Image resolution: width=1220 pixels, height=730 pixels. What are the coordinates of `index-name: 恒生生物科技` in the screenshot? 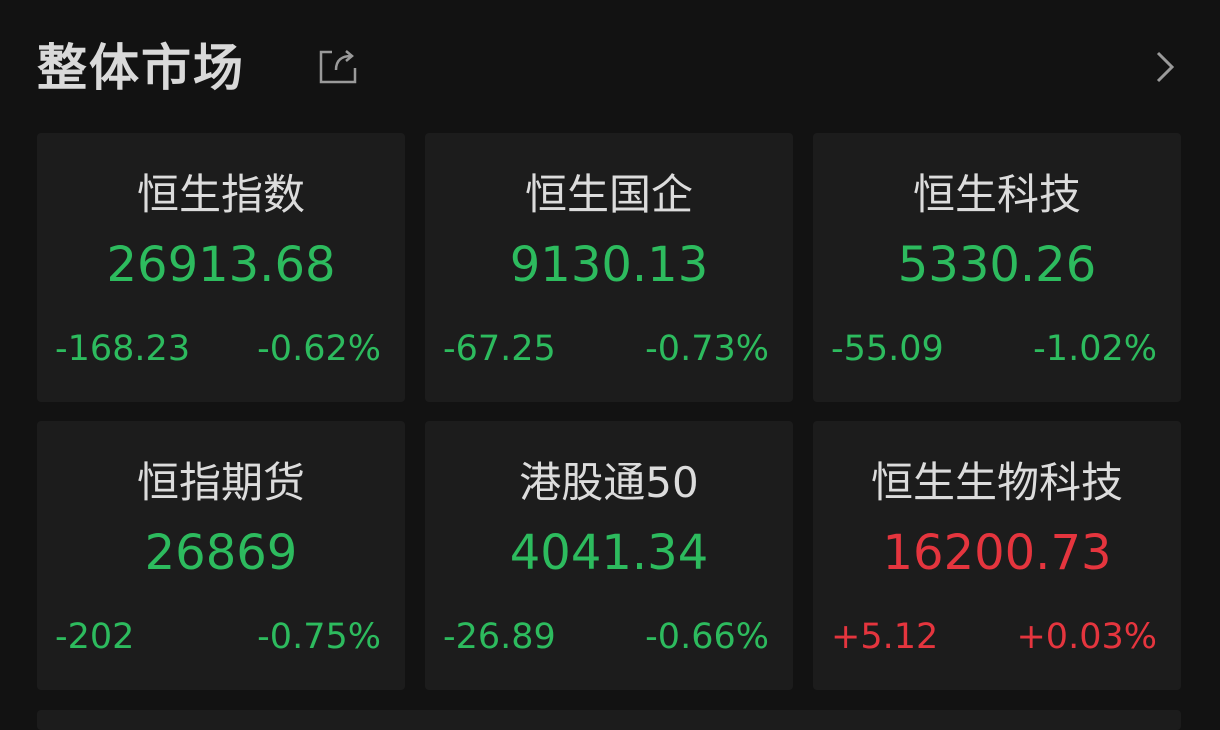 It's located at (996, 482).